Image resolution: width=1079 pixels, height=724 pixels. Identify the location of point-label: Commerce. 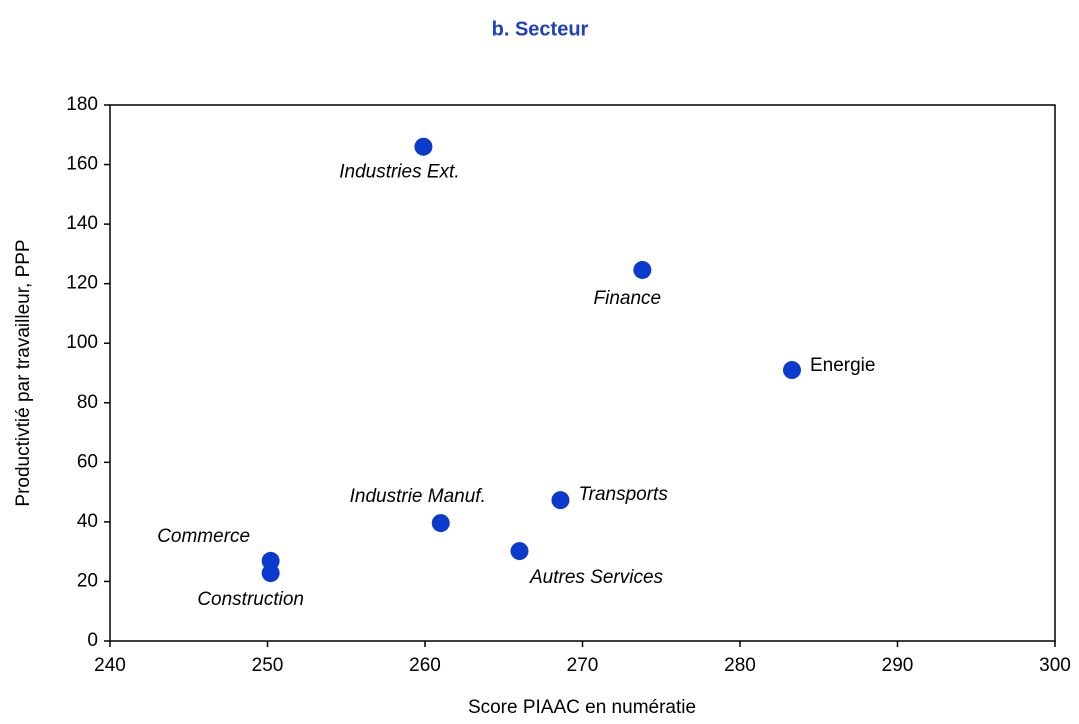
(203, 536).